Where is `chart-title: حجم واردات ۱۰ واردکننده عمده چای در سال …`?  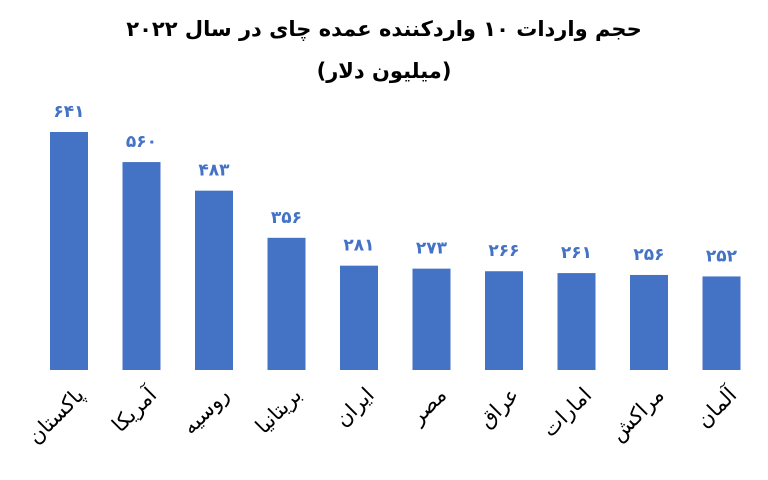 chart-title: حجم واردات ۱۰ واردکننده عمده چای در سال … is located at coordinates (383, 29).